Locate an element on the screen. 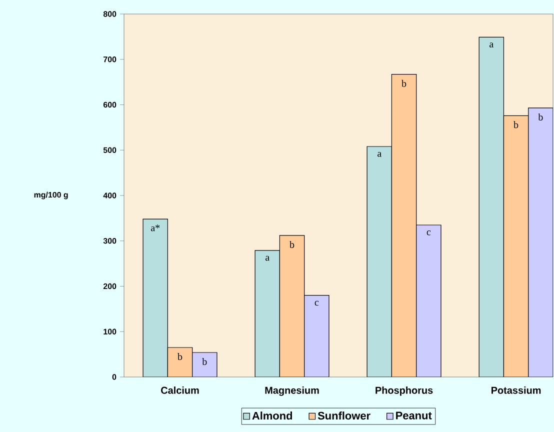  legend-label: Almond is located at coordinates (272, 416).